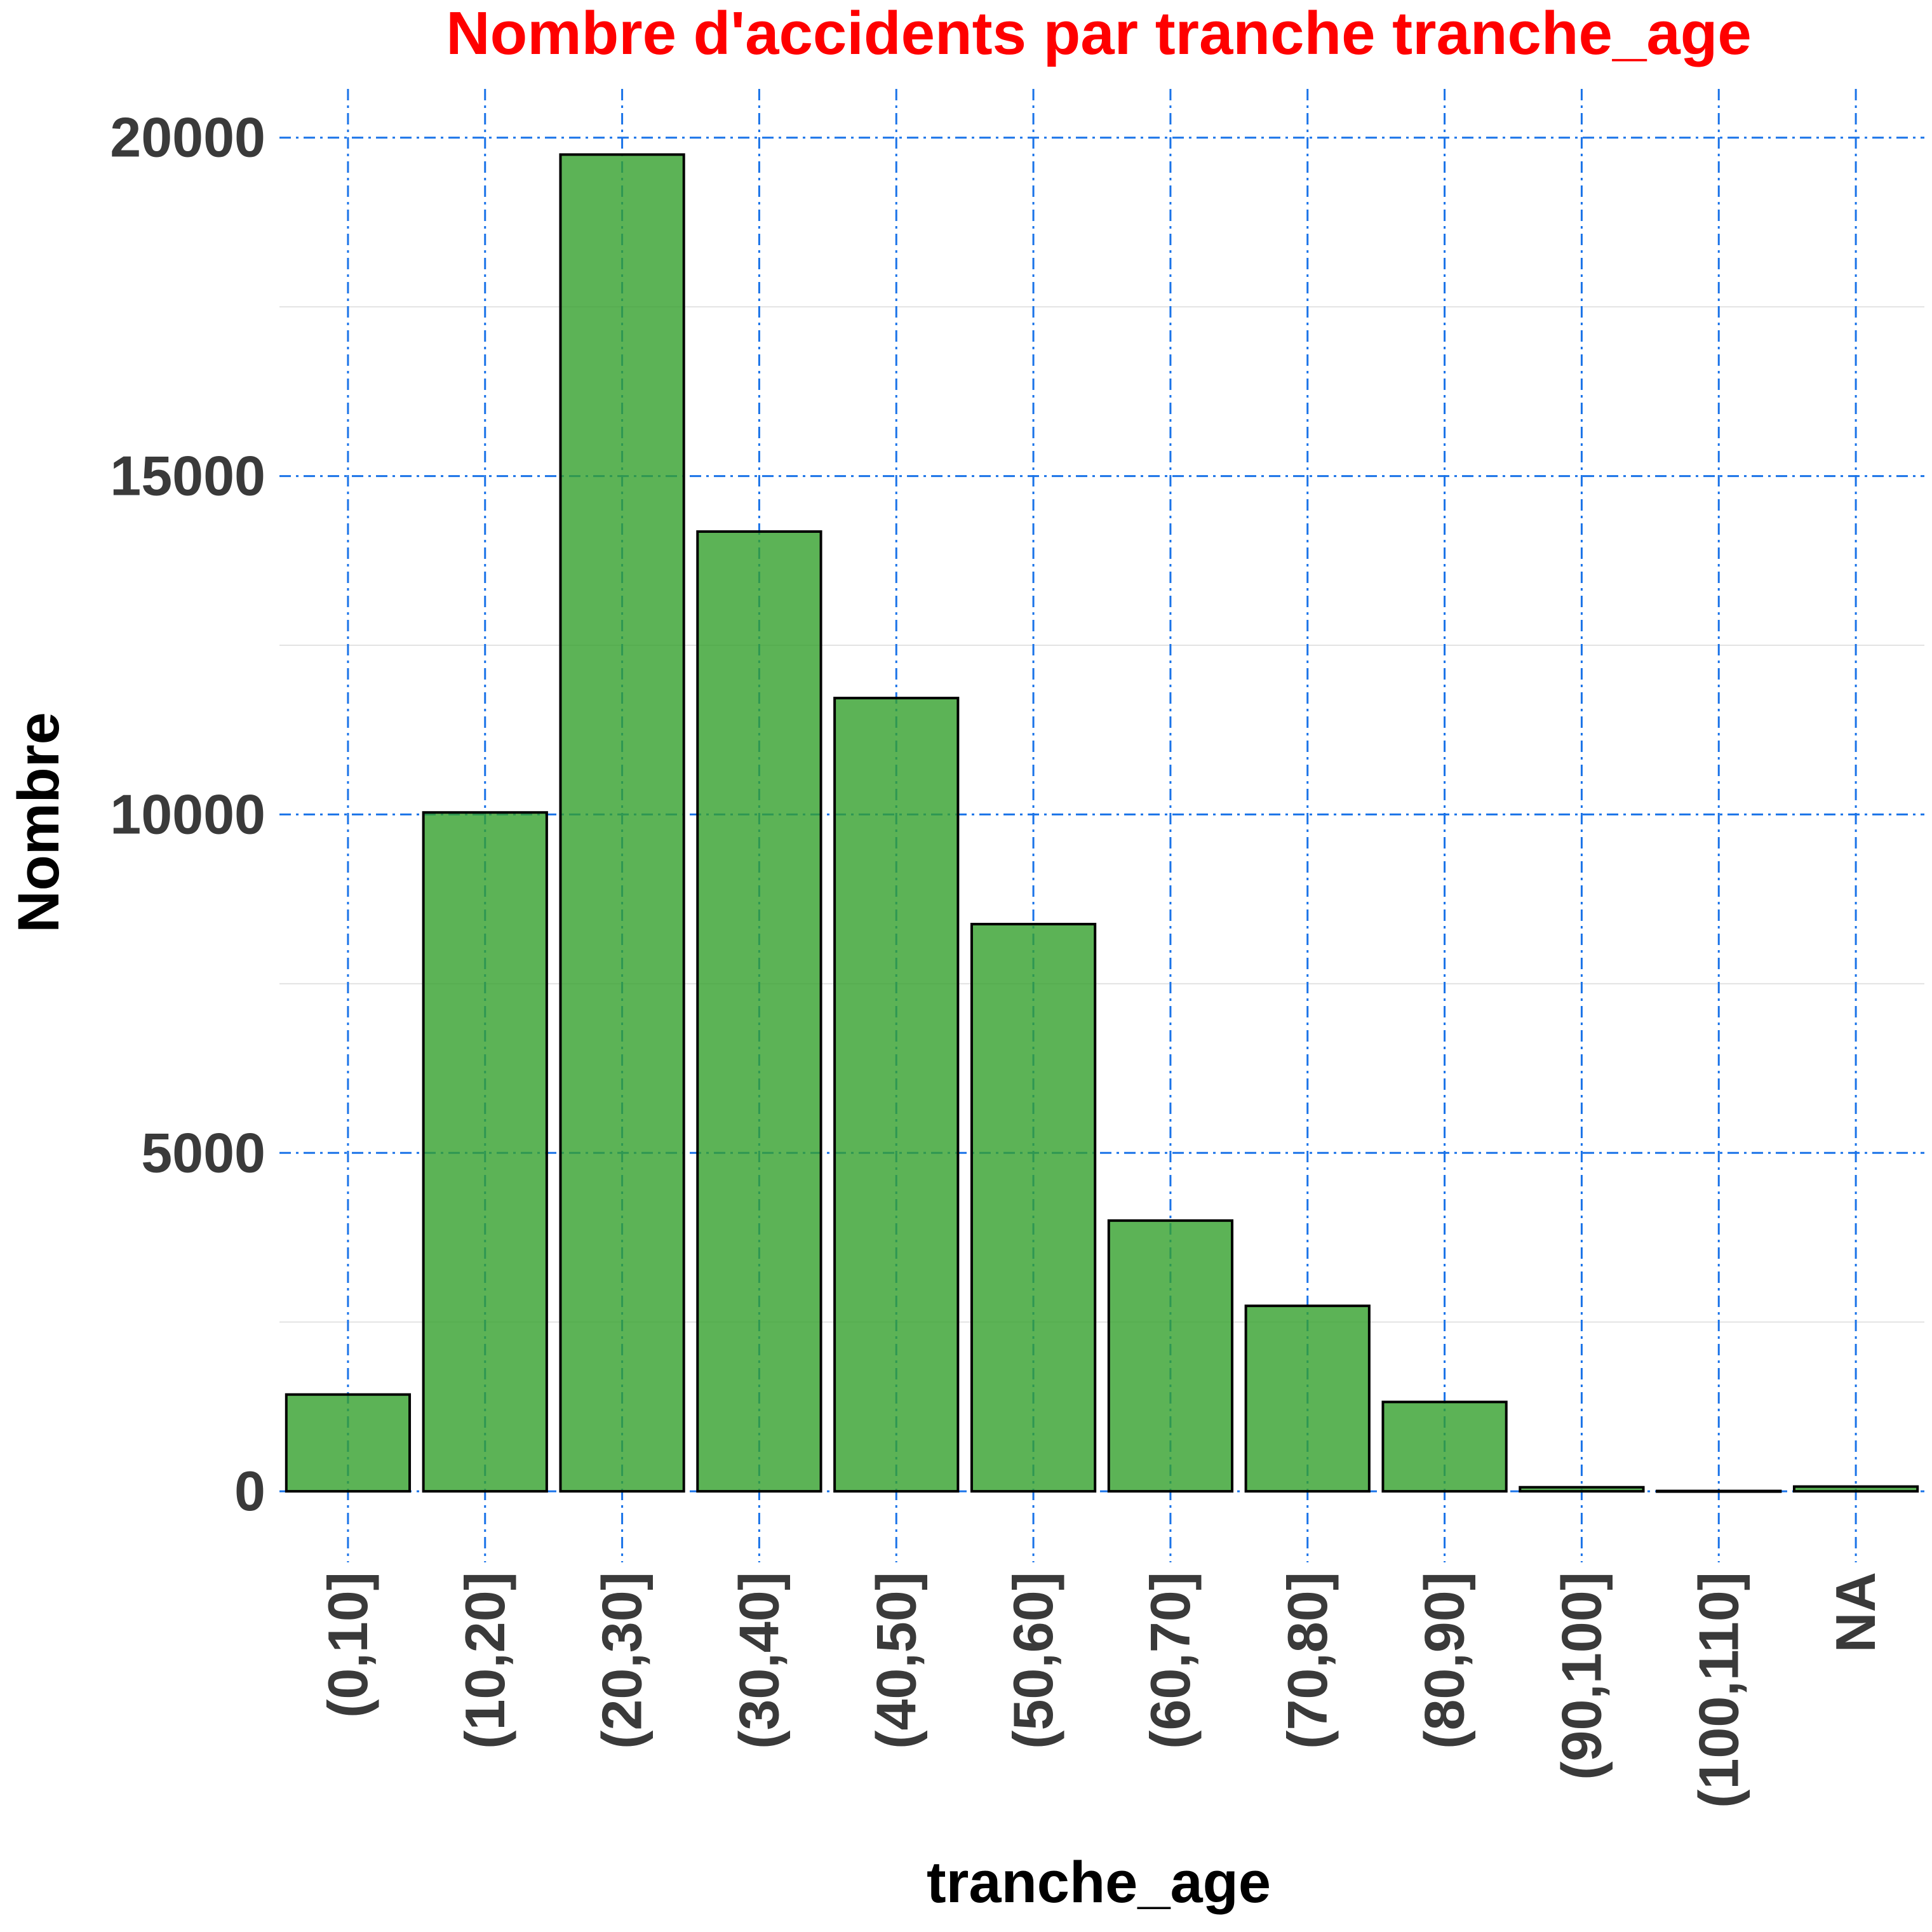 The height and width of the screenshot is (1932, 1932). What do you see at coordinates (187, 476) in the screenshot?
I see `y-tick-label: 15000` at bounding box center [187, 476].